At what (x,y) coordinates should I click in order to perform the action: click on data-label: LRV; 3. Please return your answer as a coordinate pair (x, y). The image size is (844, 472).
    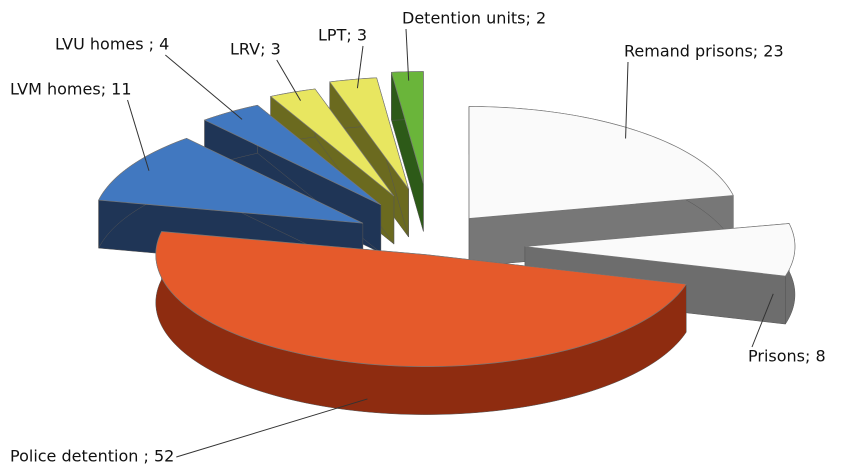
    Looking at the image, I should click on (255, 49).